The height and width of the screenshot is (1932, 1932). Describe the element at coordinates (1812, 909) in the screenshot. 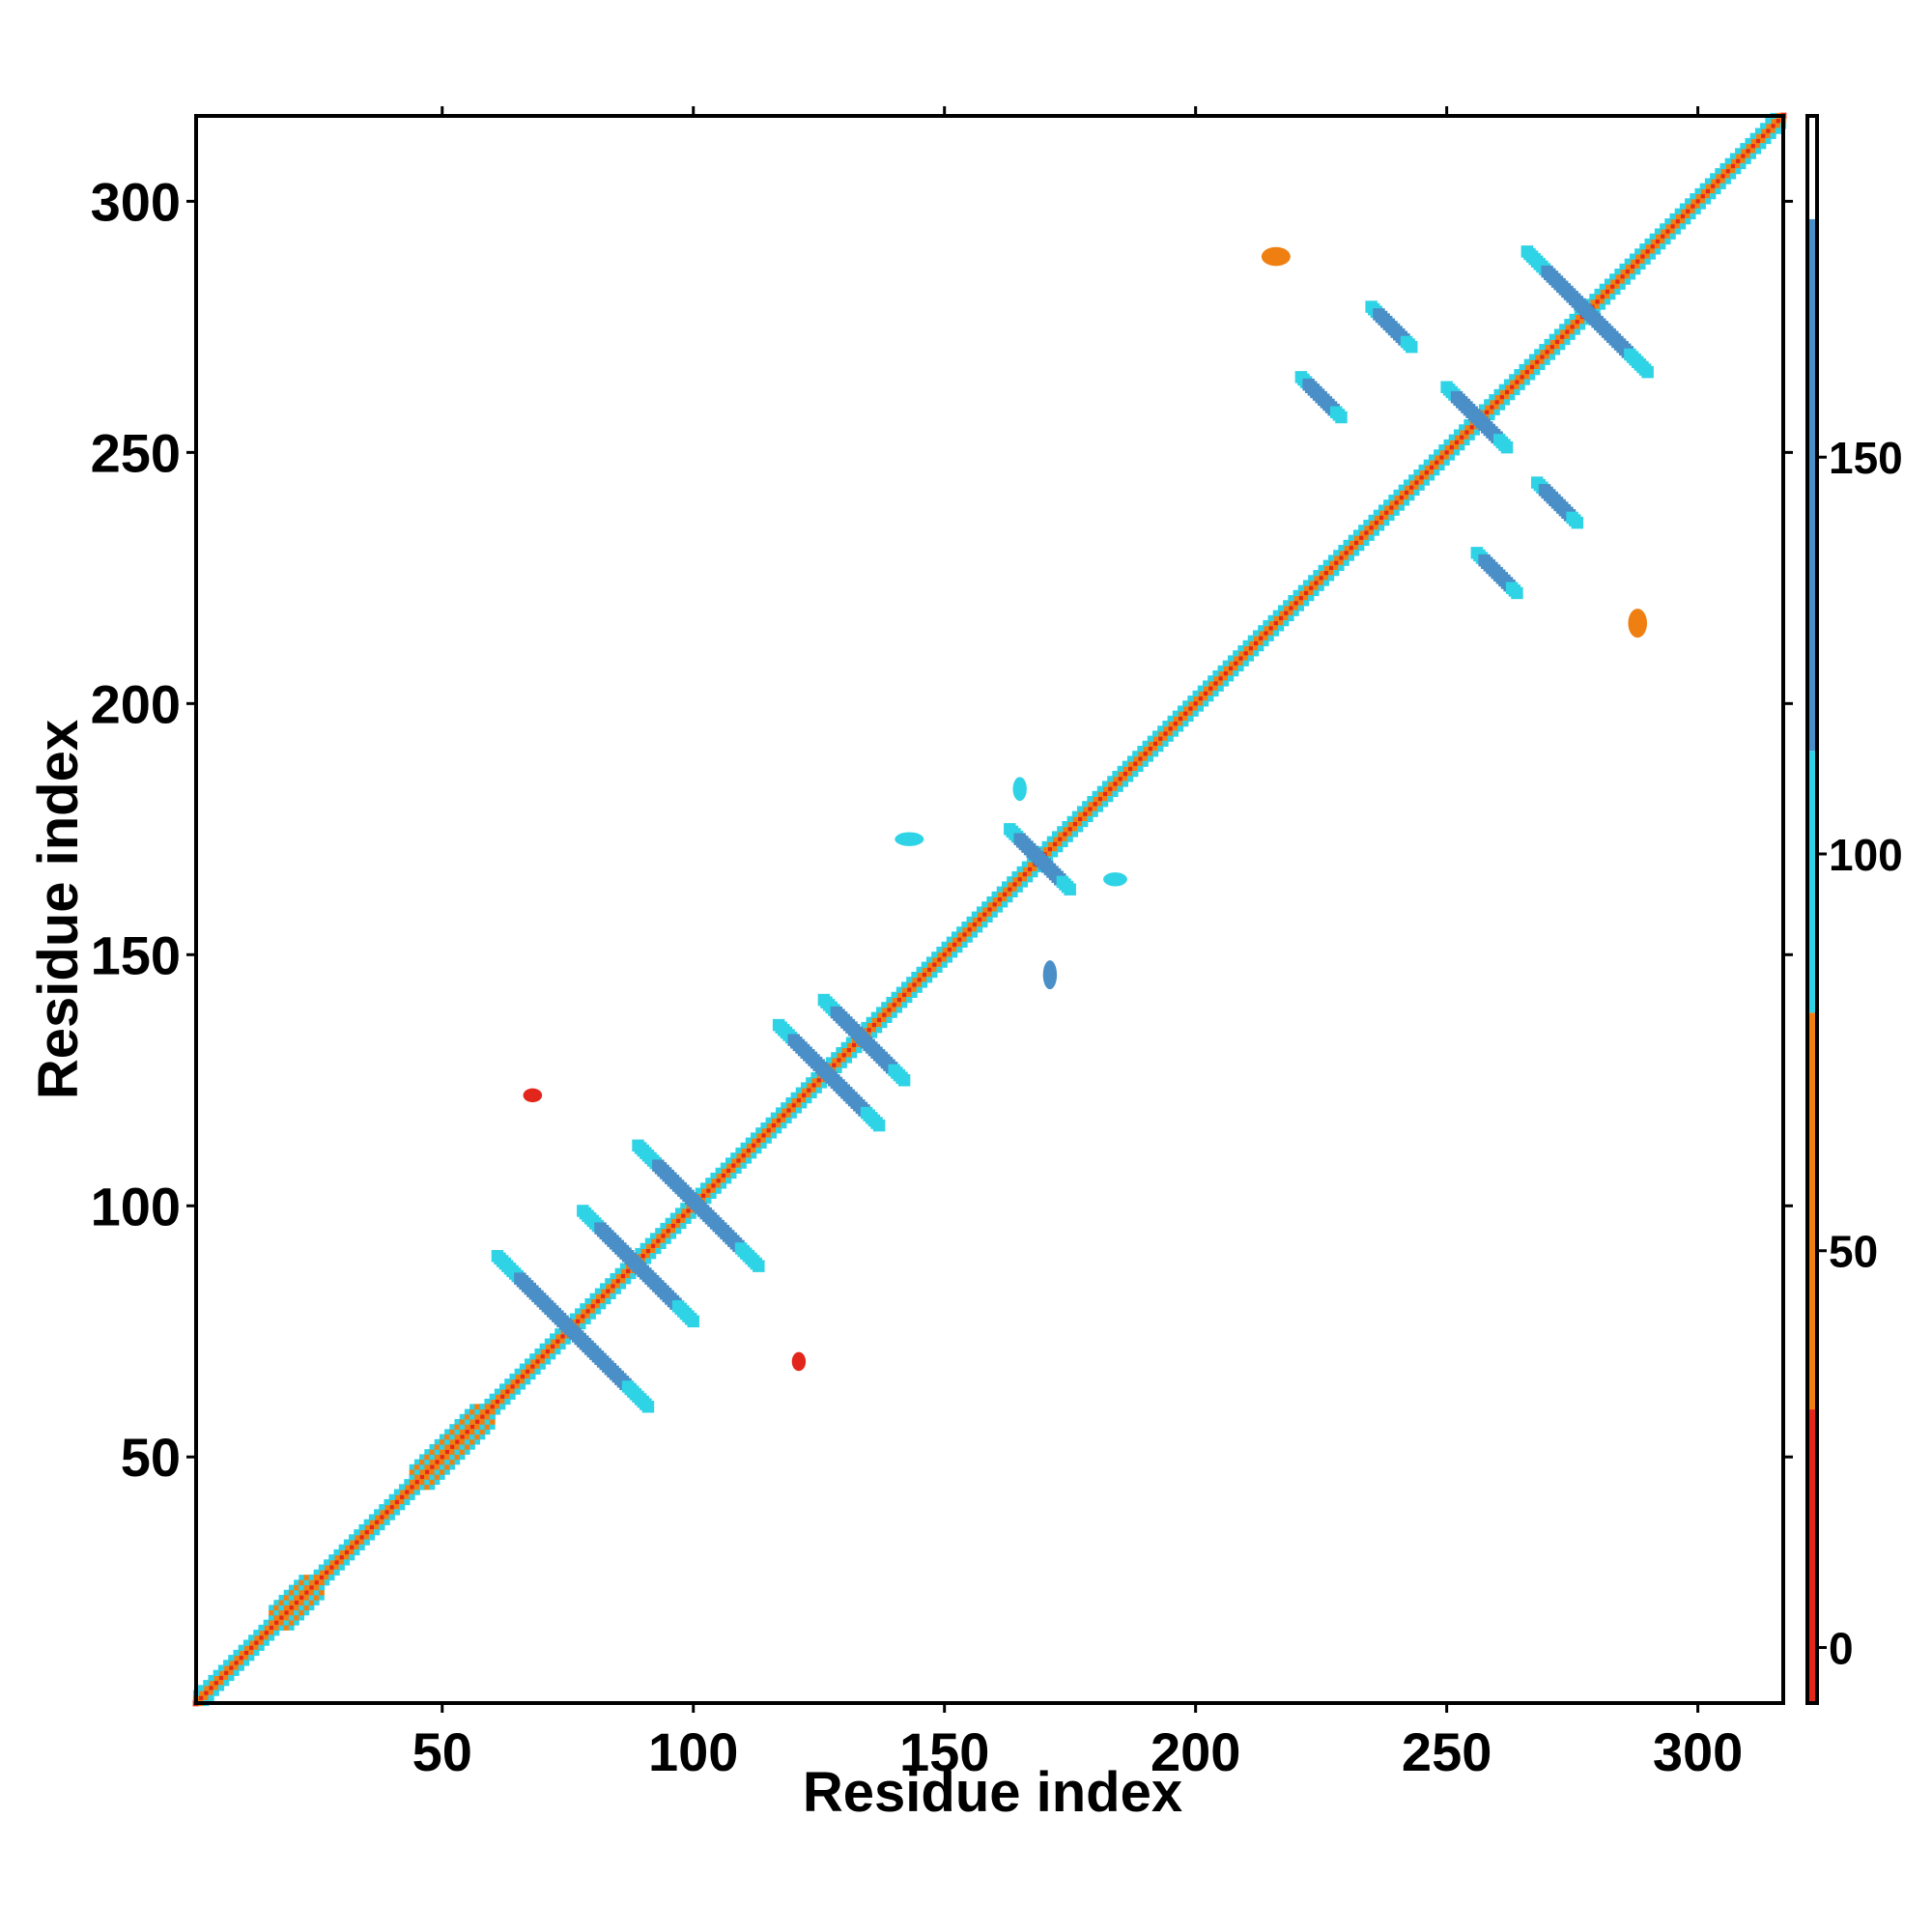

I see `colorbar-frame` at that location.